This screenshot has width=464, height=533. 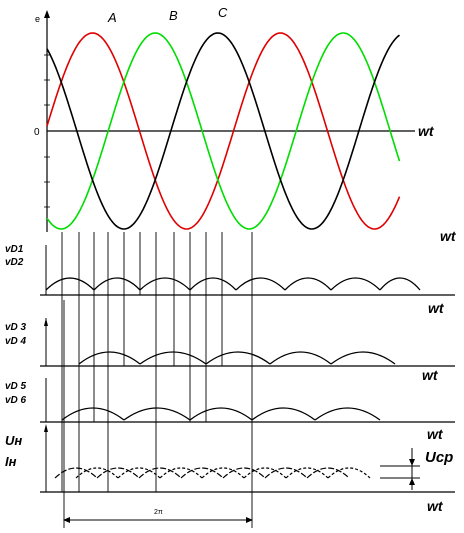 I want to click on vd6-label: vD 6, so click(x=16, y=400).